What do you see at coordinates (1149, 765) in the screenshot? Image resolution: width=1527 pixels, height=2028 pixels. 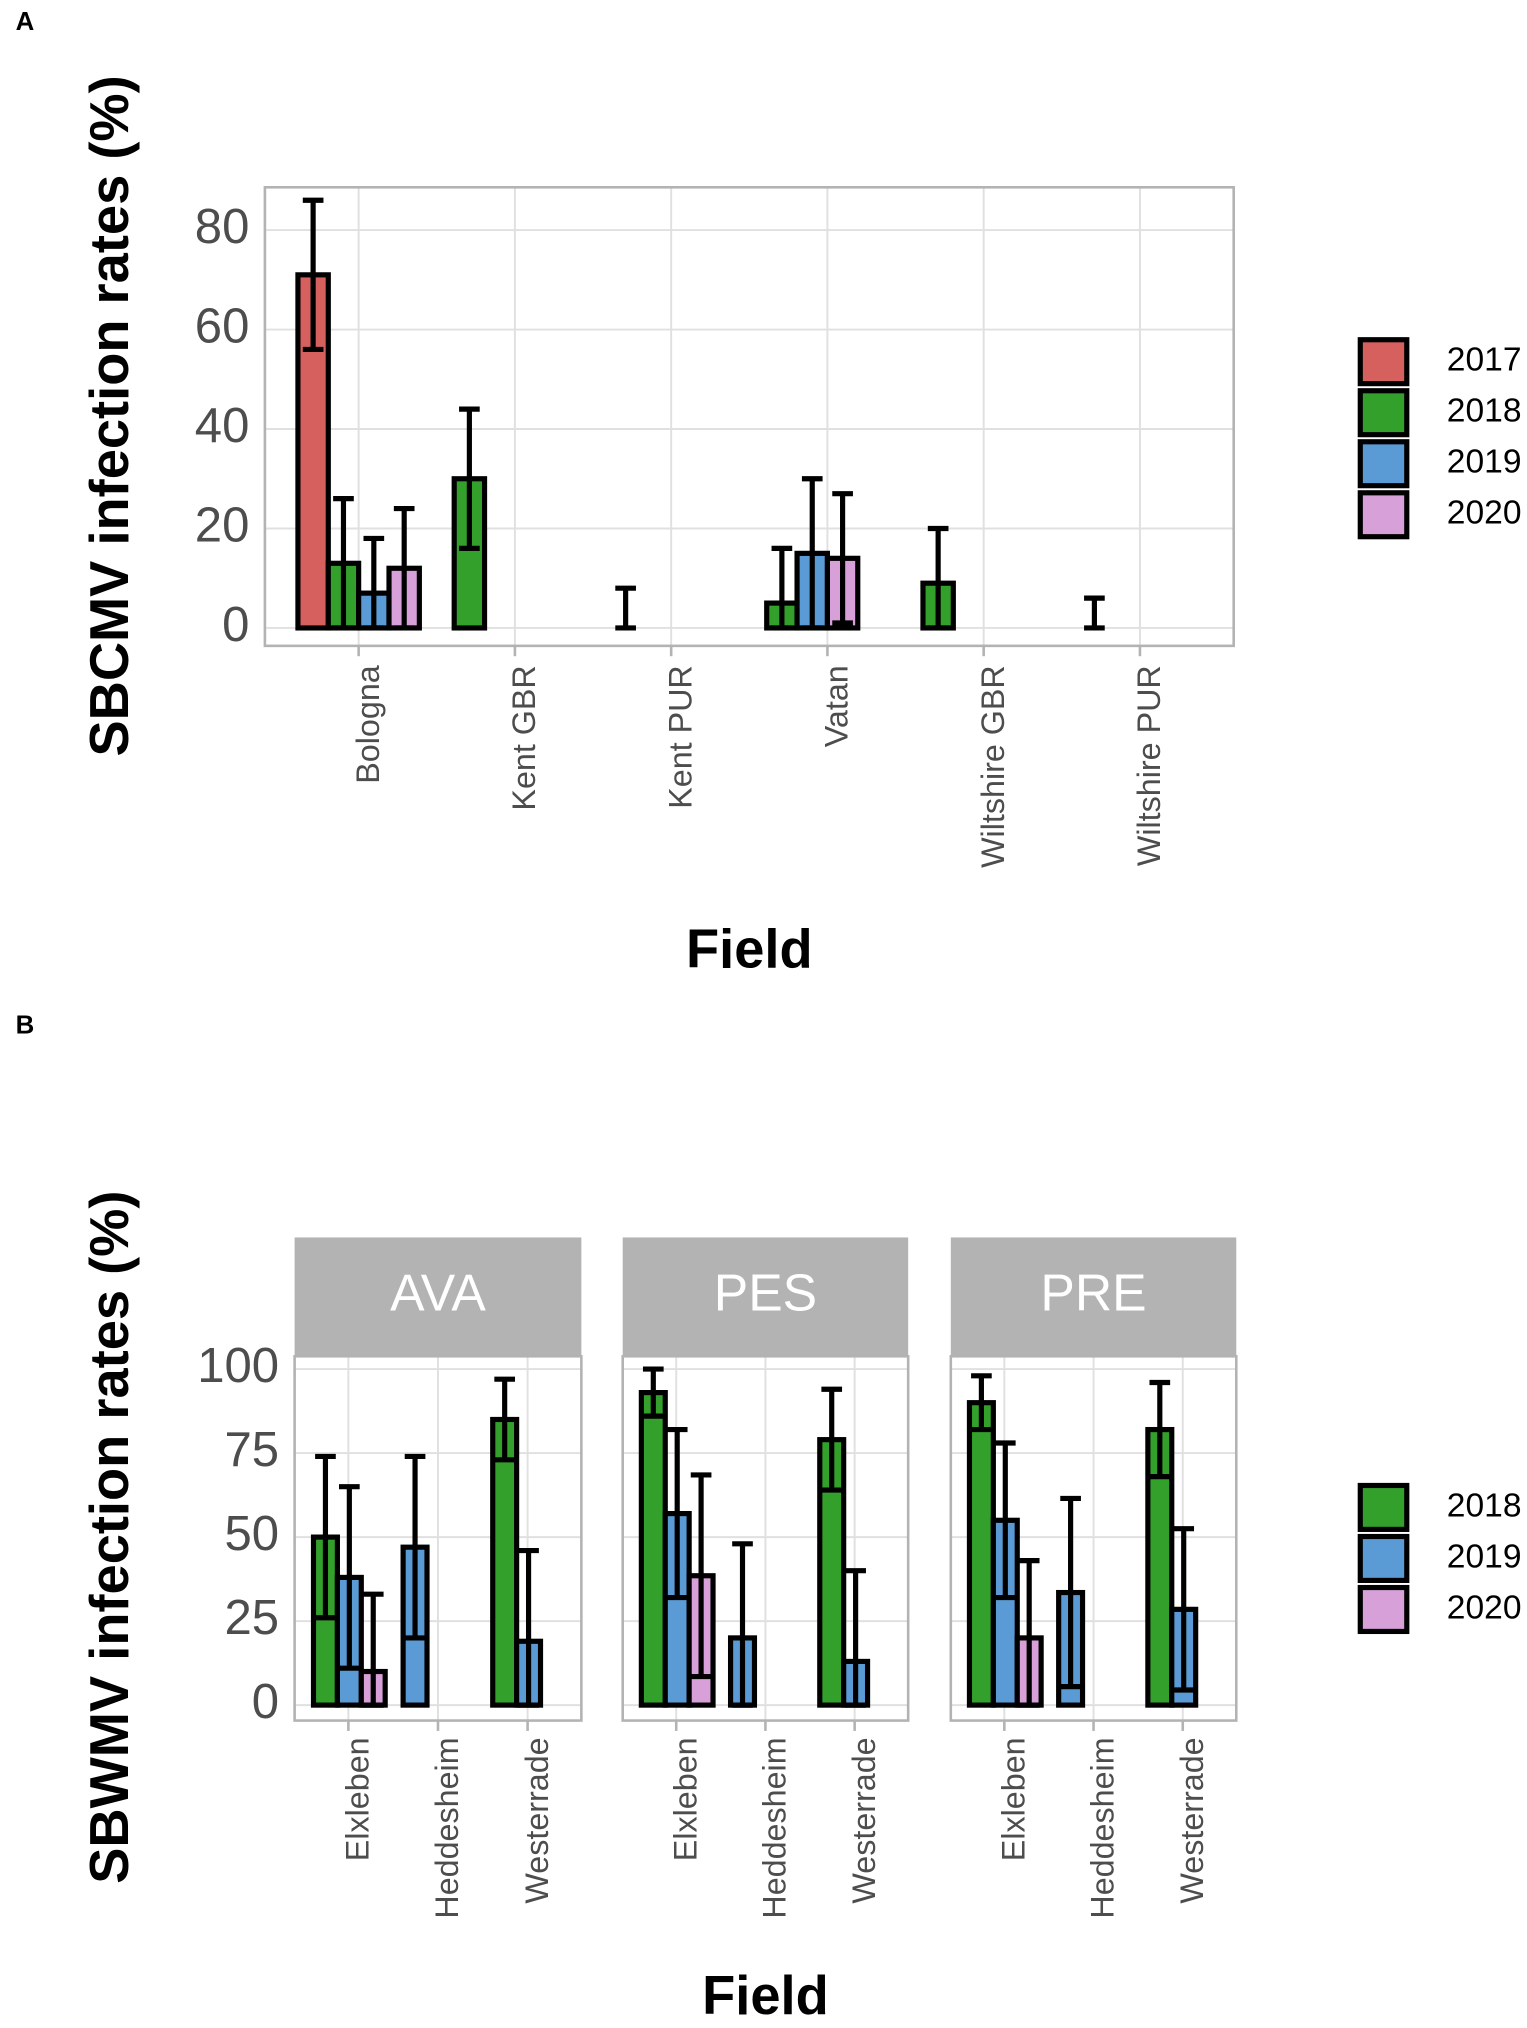 I see `x-tick-label: Wiltshire PUR` at bounding box center [1149, 765].